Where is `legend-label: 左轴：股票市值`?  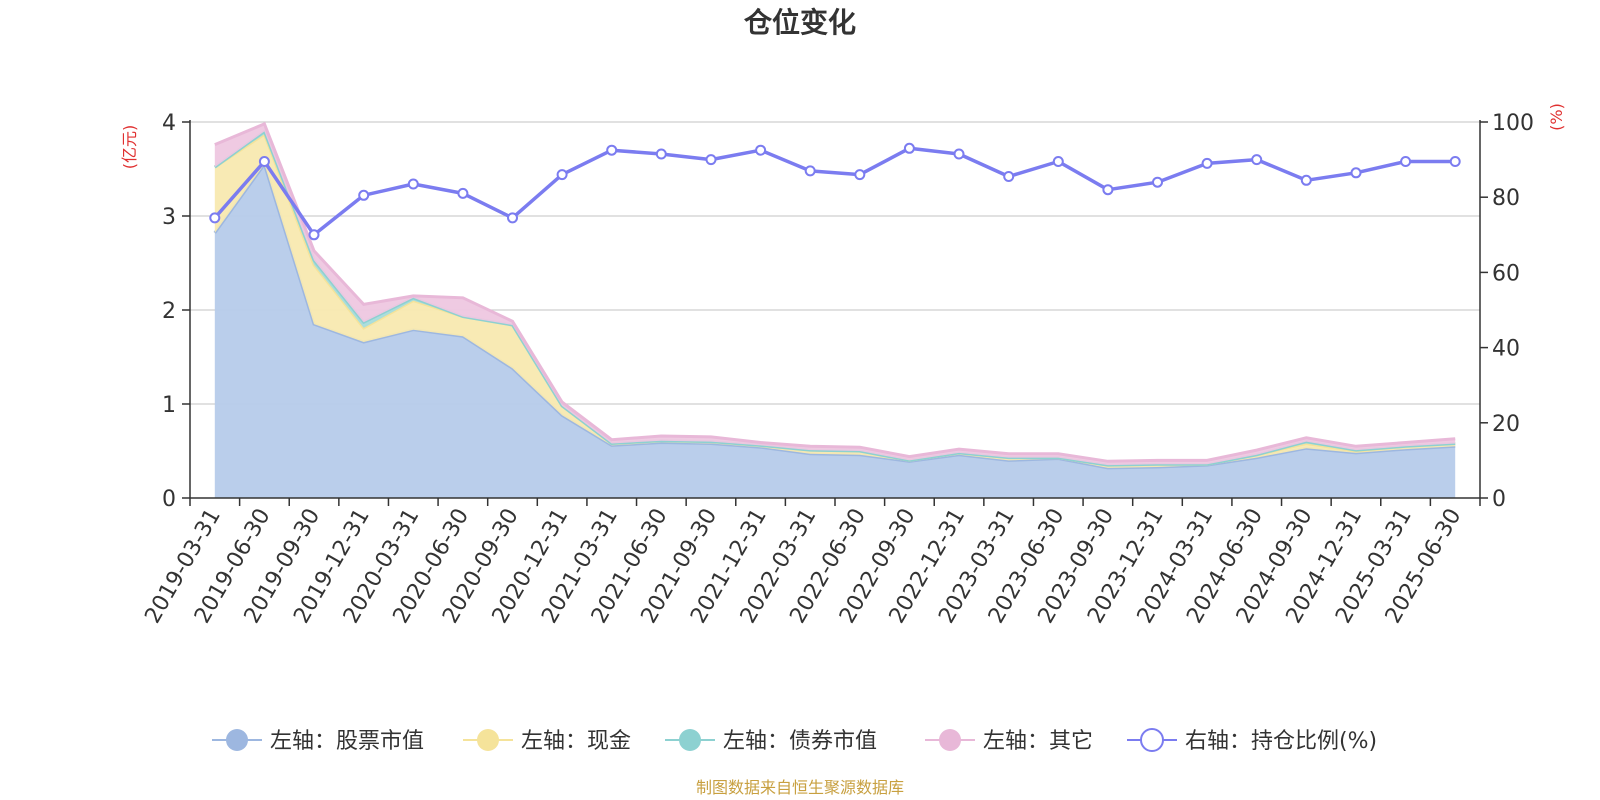 legend-label: 左轴：股票市值 is located at coordinates (347, 741).